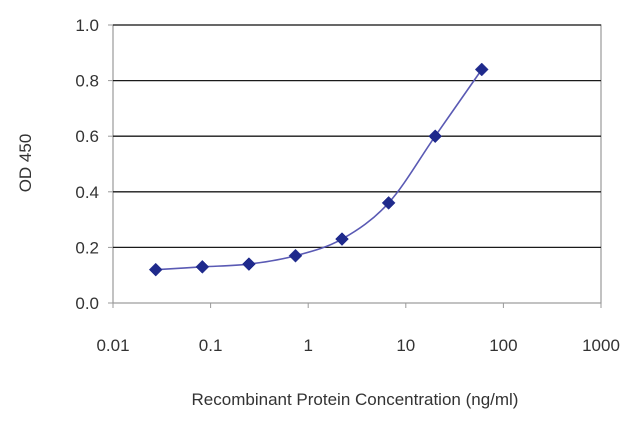 This screenshot has width=640, height=427. Describe the element at coordinates (405, 345) in the screenshot. I see `x-tick-label: 10` at that location.